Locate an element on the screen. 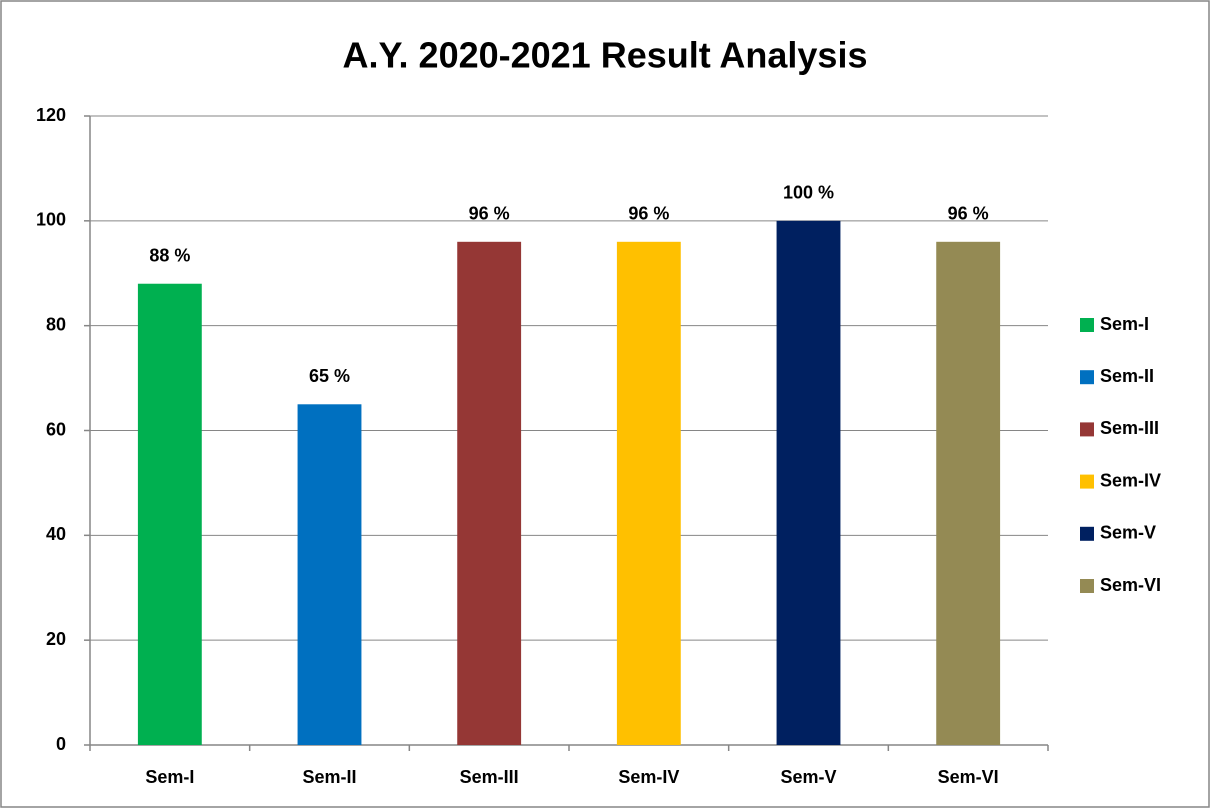 This screenshot has width=1212, height=810. x-tick-label: Sem-I is located at coordinates (169, 777).